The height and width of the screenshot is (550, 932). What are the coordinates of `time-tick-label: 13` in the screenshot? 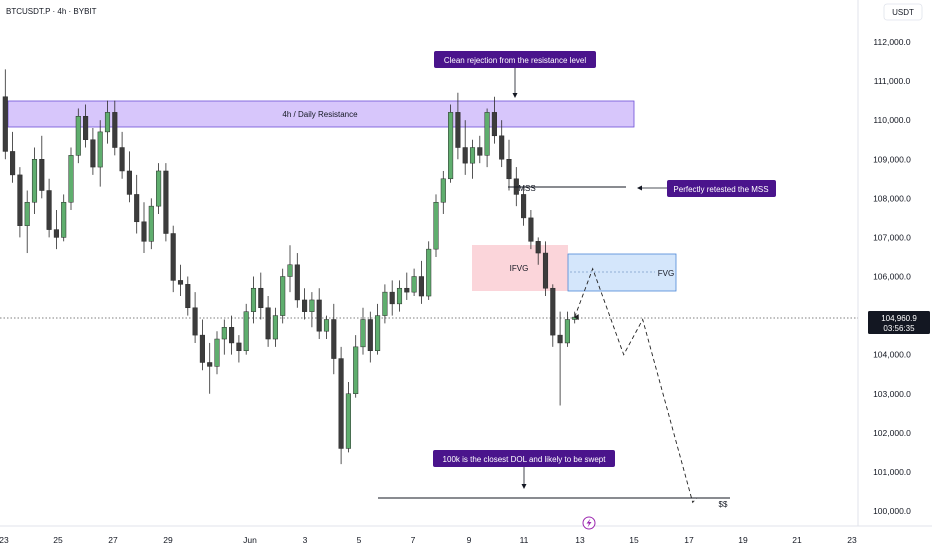 It's located at (580, 540).